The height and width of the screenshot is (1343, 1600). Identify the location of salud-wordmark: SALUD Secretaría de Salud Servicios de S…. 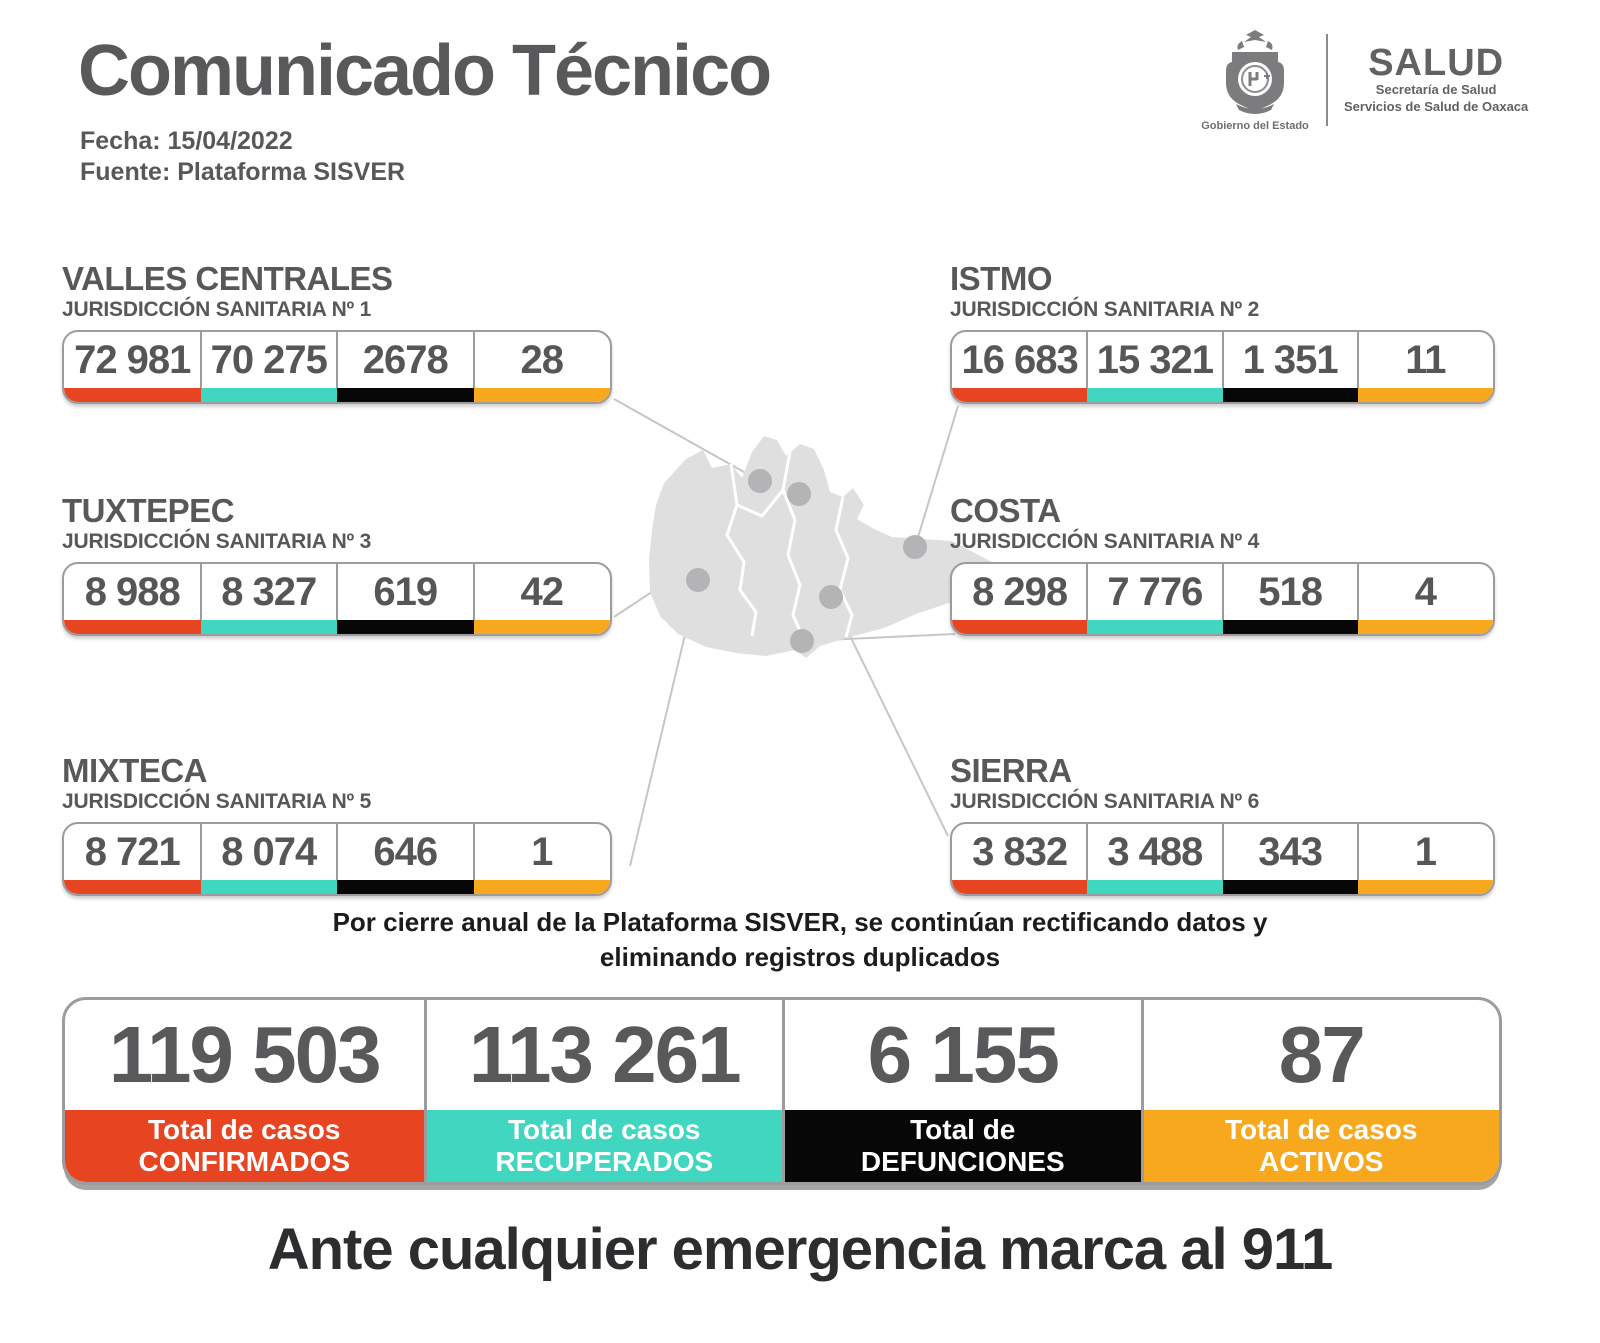
(1436, 80).